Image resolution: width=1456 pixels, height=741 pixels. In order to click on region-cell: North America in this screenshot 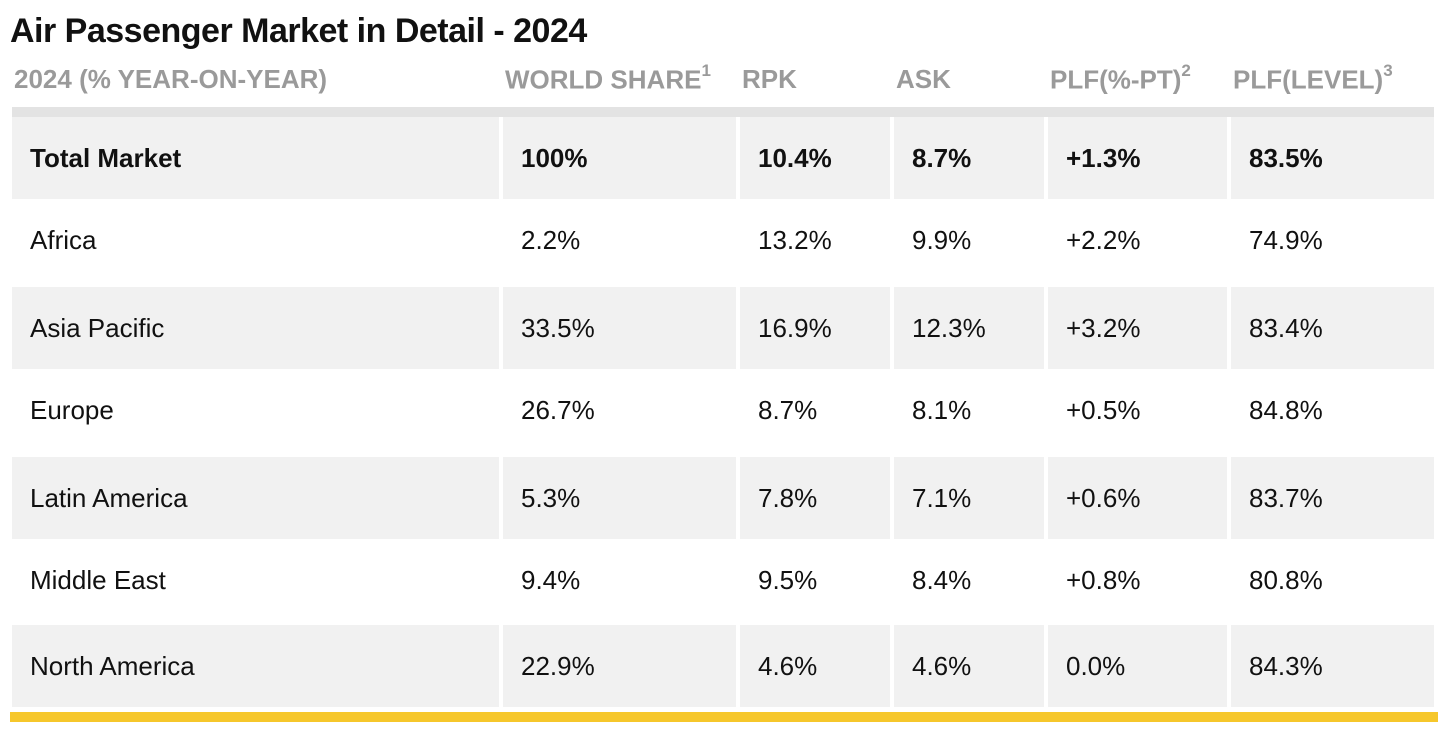, I will do `click(255, 666)`.